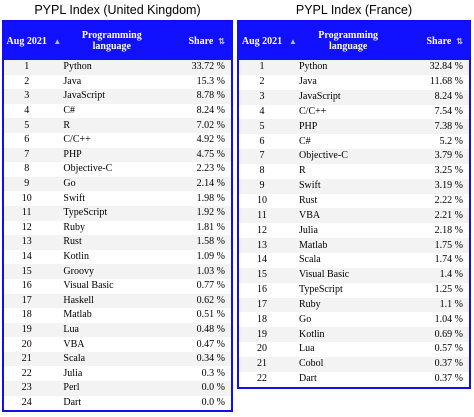 The height and width of the screenshot is (417, 474). I want to click on column-header-month-label: Aug 2021, so click(262, 41).